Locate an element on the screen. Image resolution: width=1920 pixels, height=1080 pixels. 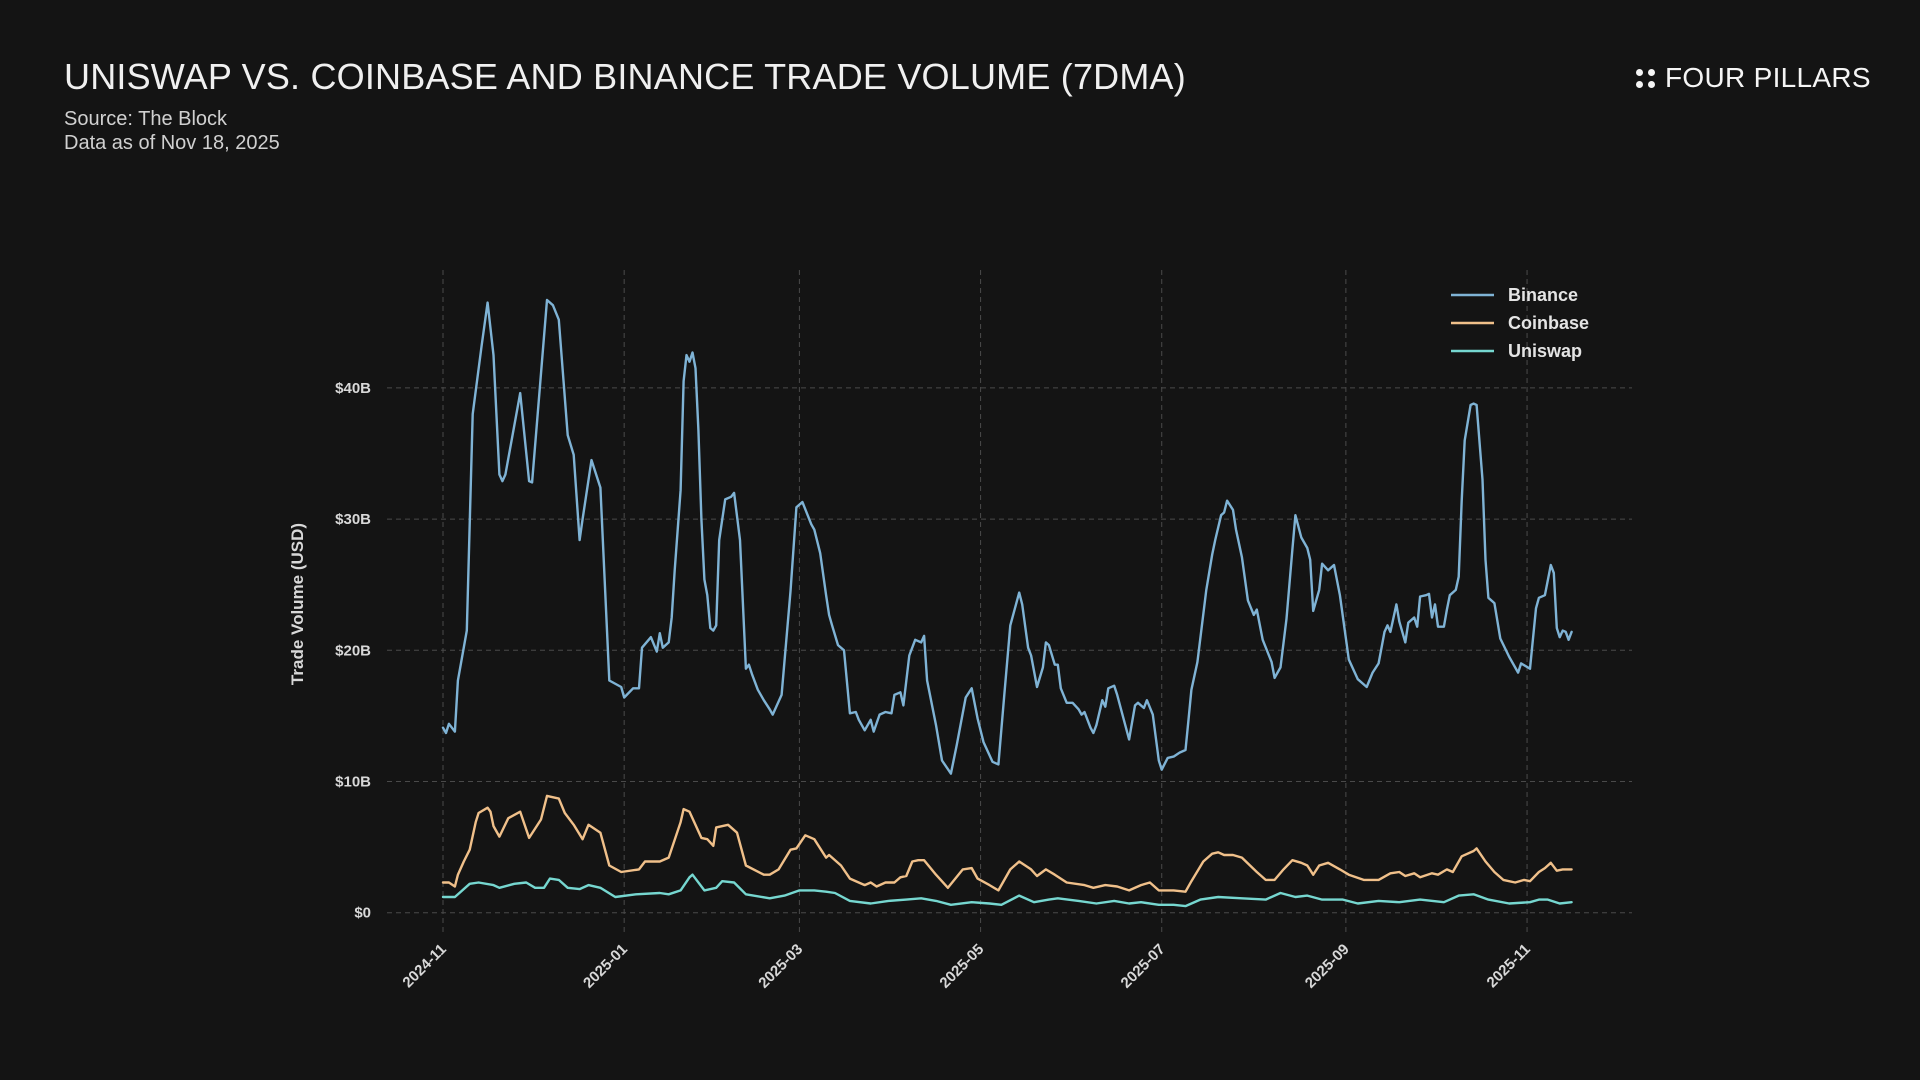
x-tick-label: 2025-11 is located at coordinates (1509, 966).